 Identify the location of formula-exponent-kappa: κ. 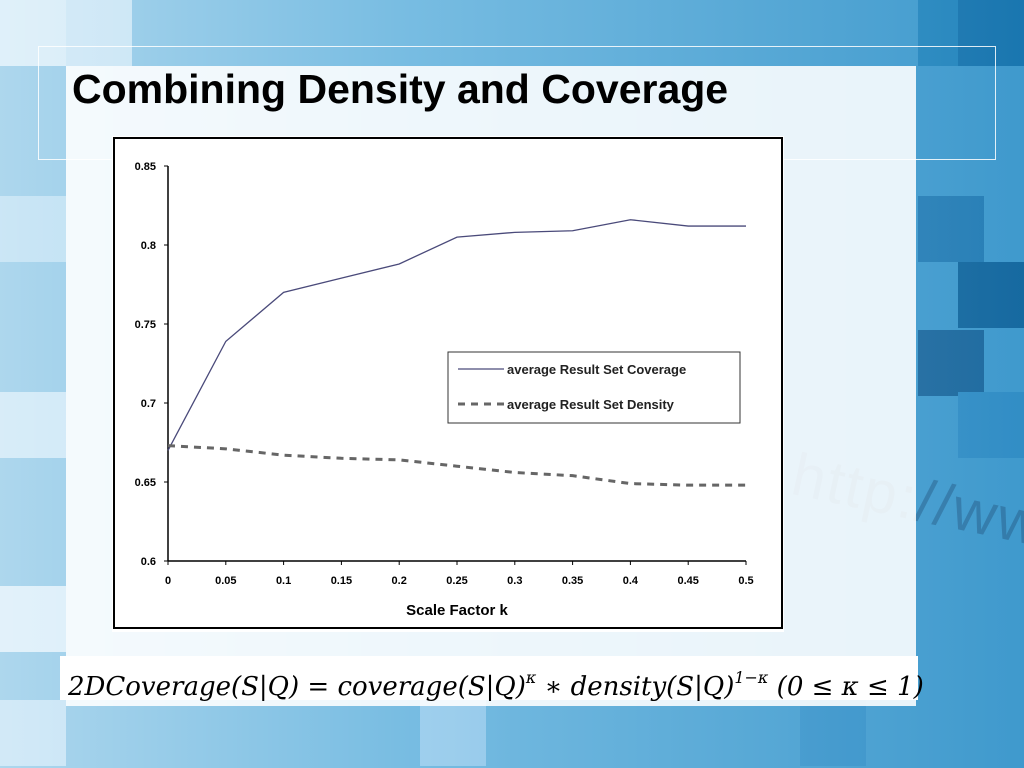
(531, 677).